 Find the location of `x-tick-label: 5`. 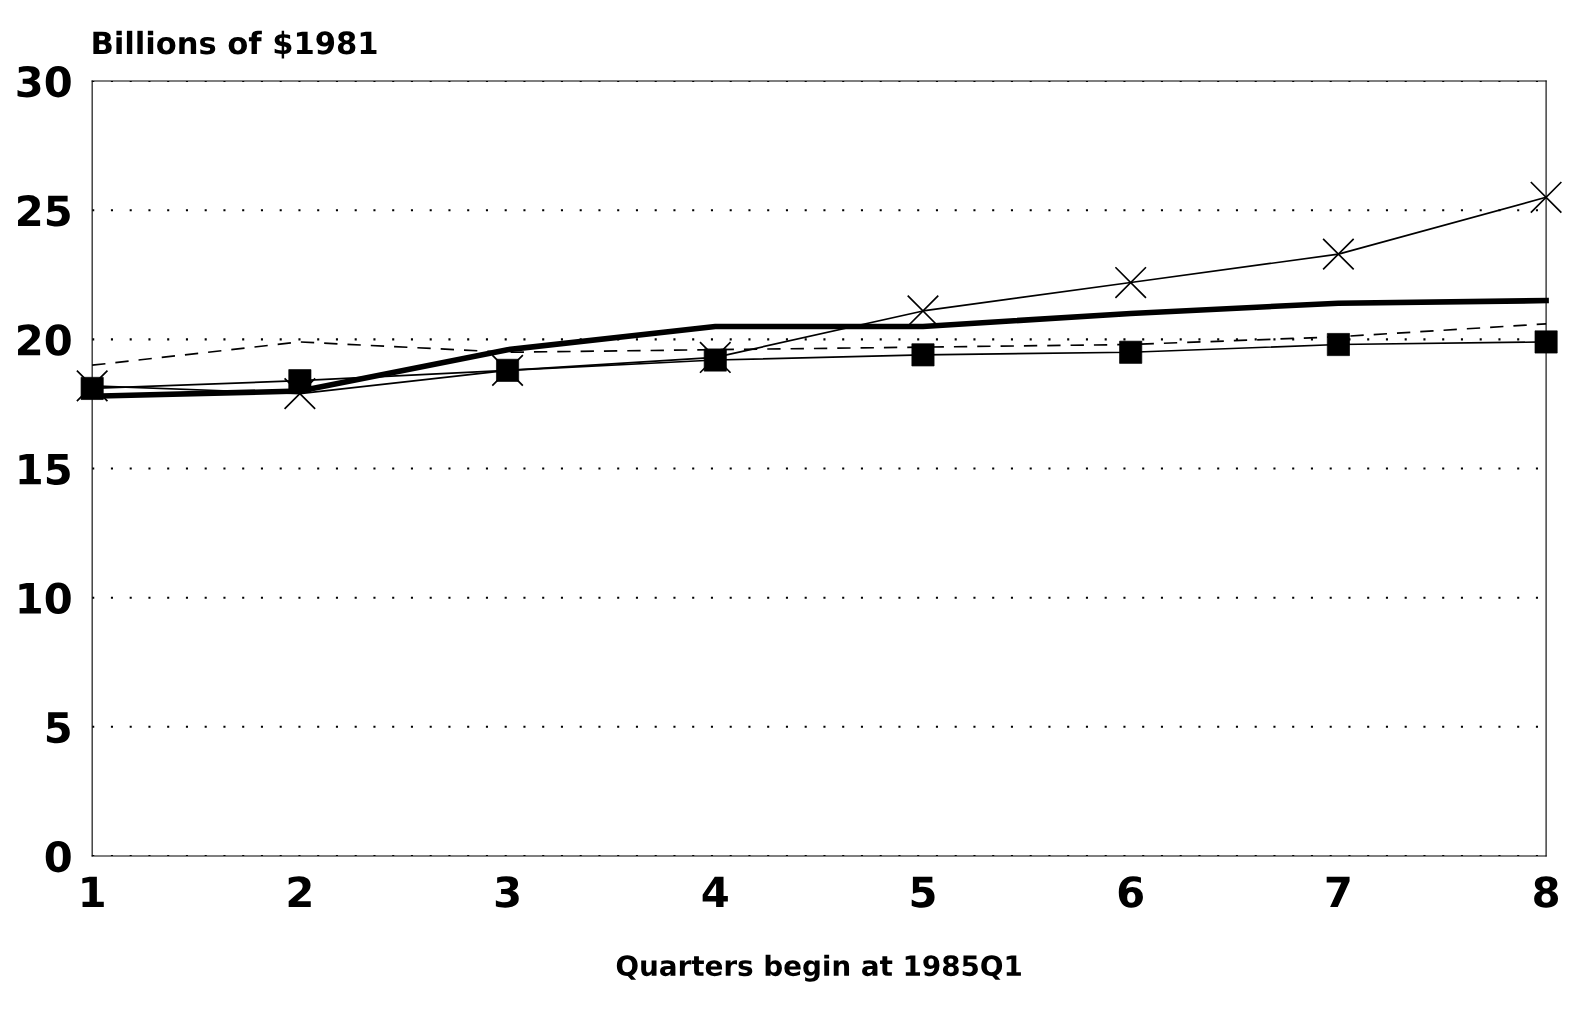

x-tick-label: 5 is located at coordinates (923, 892).